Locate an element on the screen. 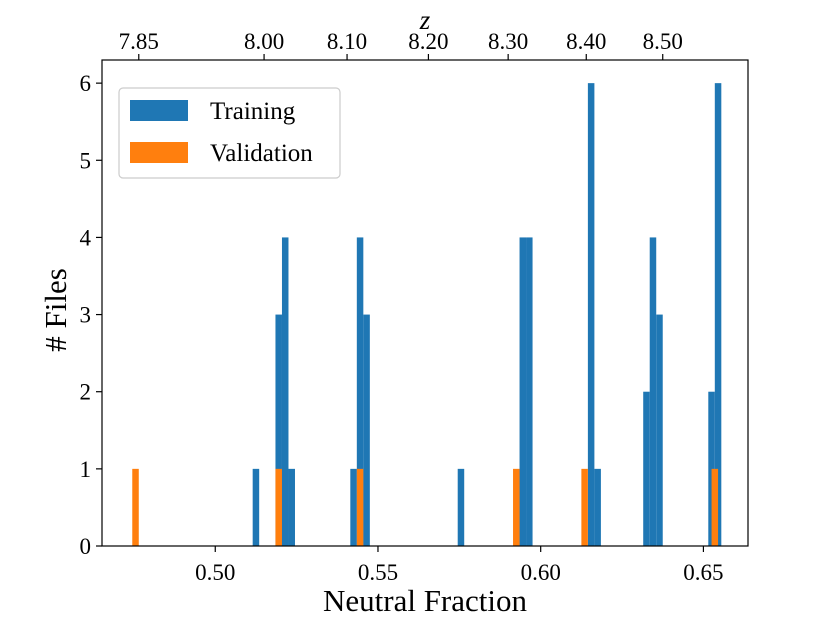 The image size is (830, 623). top-tick-label: 8.30 is located at coordinates (508, 41).